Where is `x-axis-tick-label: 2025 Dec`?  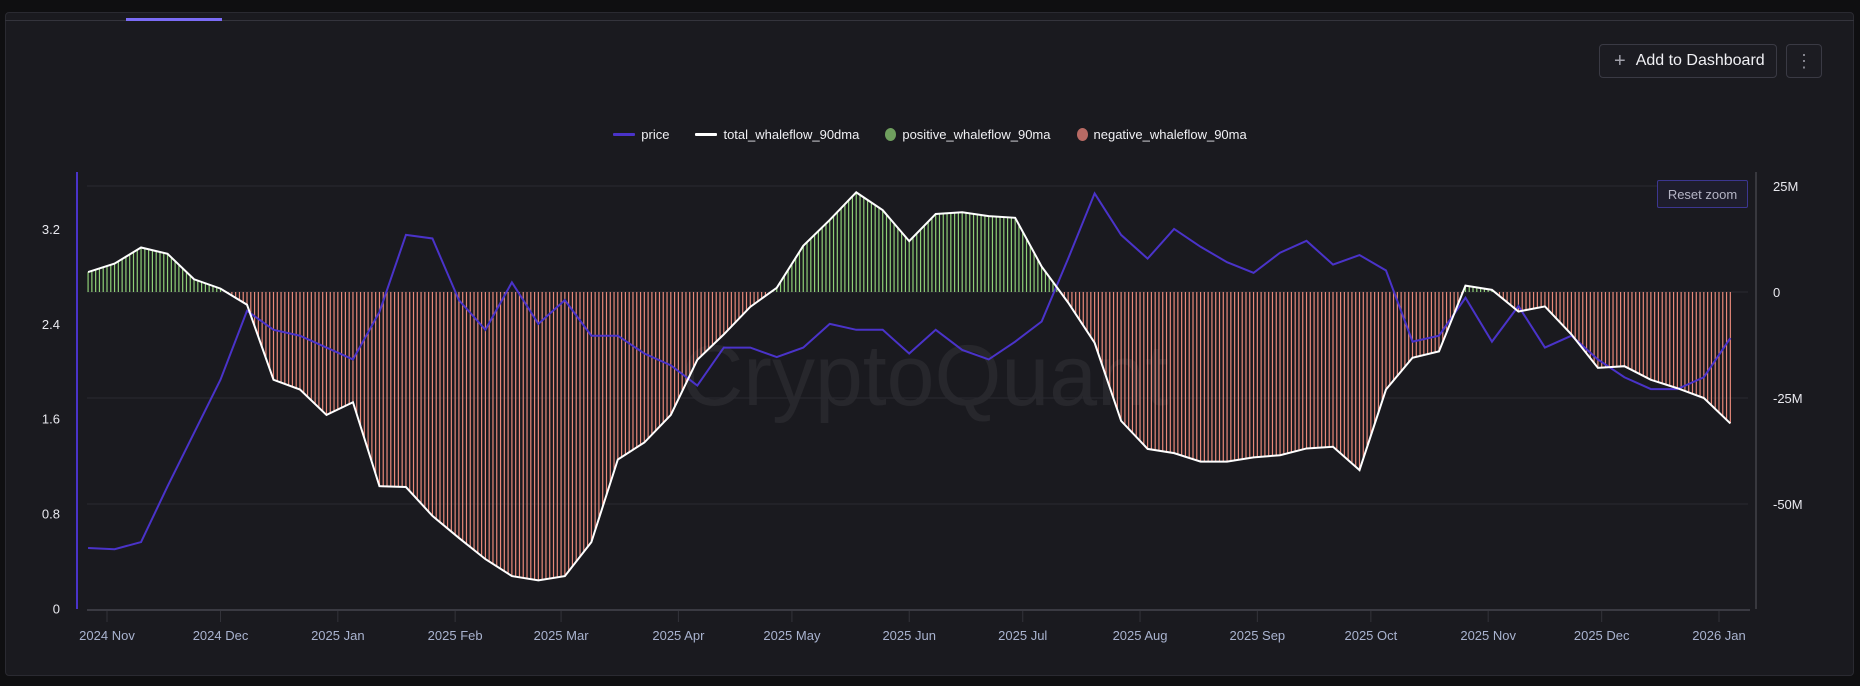 x-axis-tick-label: 2025 Dec is located at coordinates (1602, 635).